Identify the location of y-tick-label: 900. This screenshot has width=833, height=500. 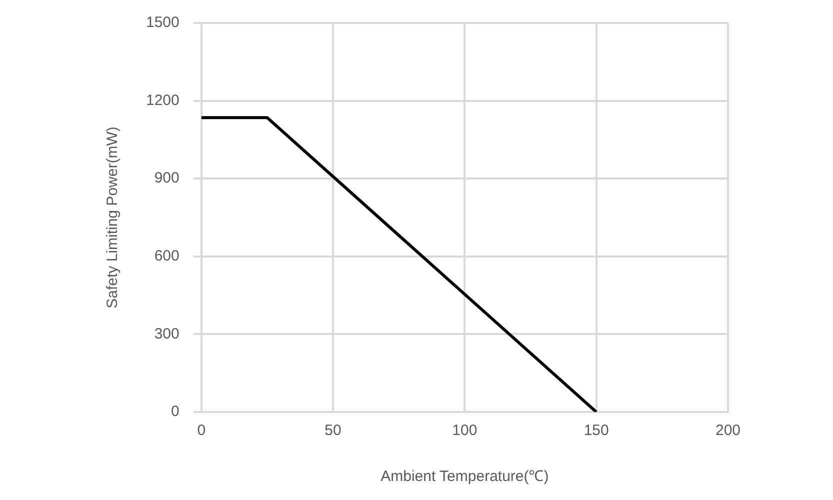
(167, 178).